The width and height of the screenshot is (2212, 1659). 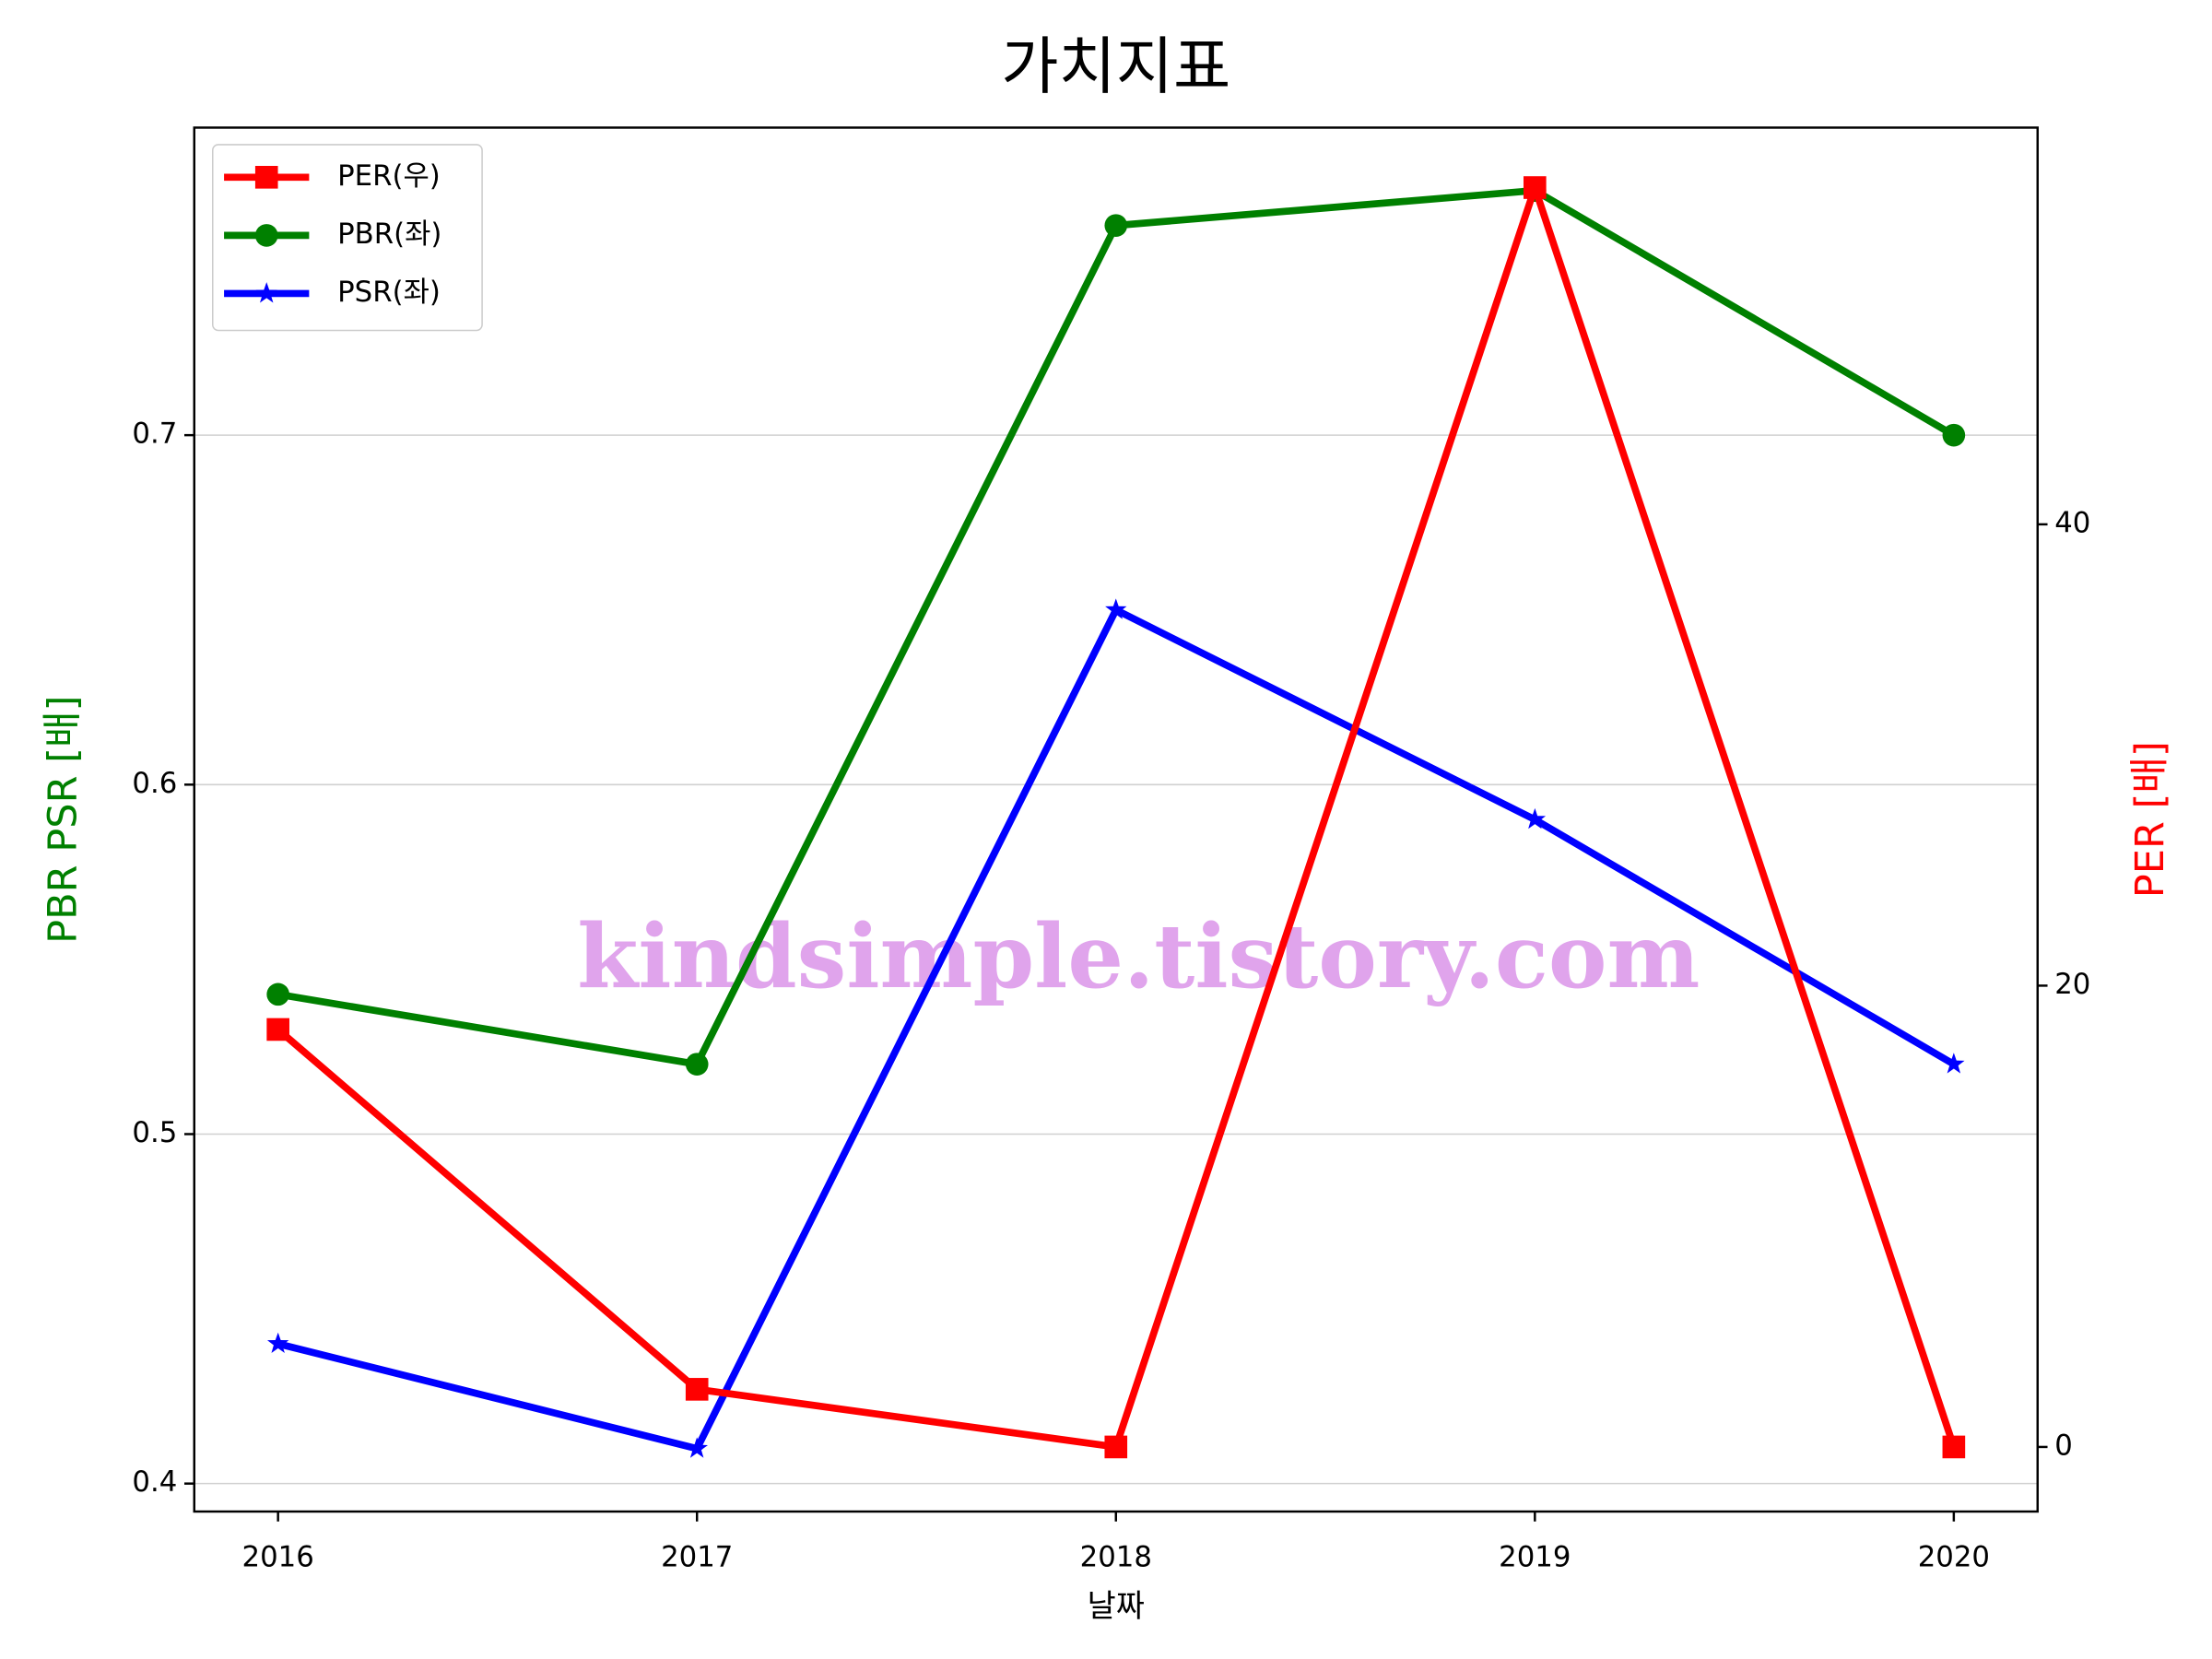 What do you see at coordinates (1115, 65) in the screenshot?
I see `chart-title: 가치지표` at bounding box center [1115, 65].